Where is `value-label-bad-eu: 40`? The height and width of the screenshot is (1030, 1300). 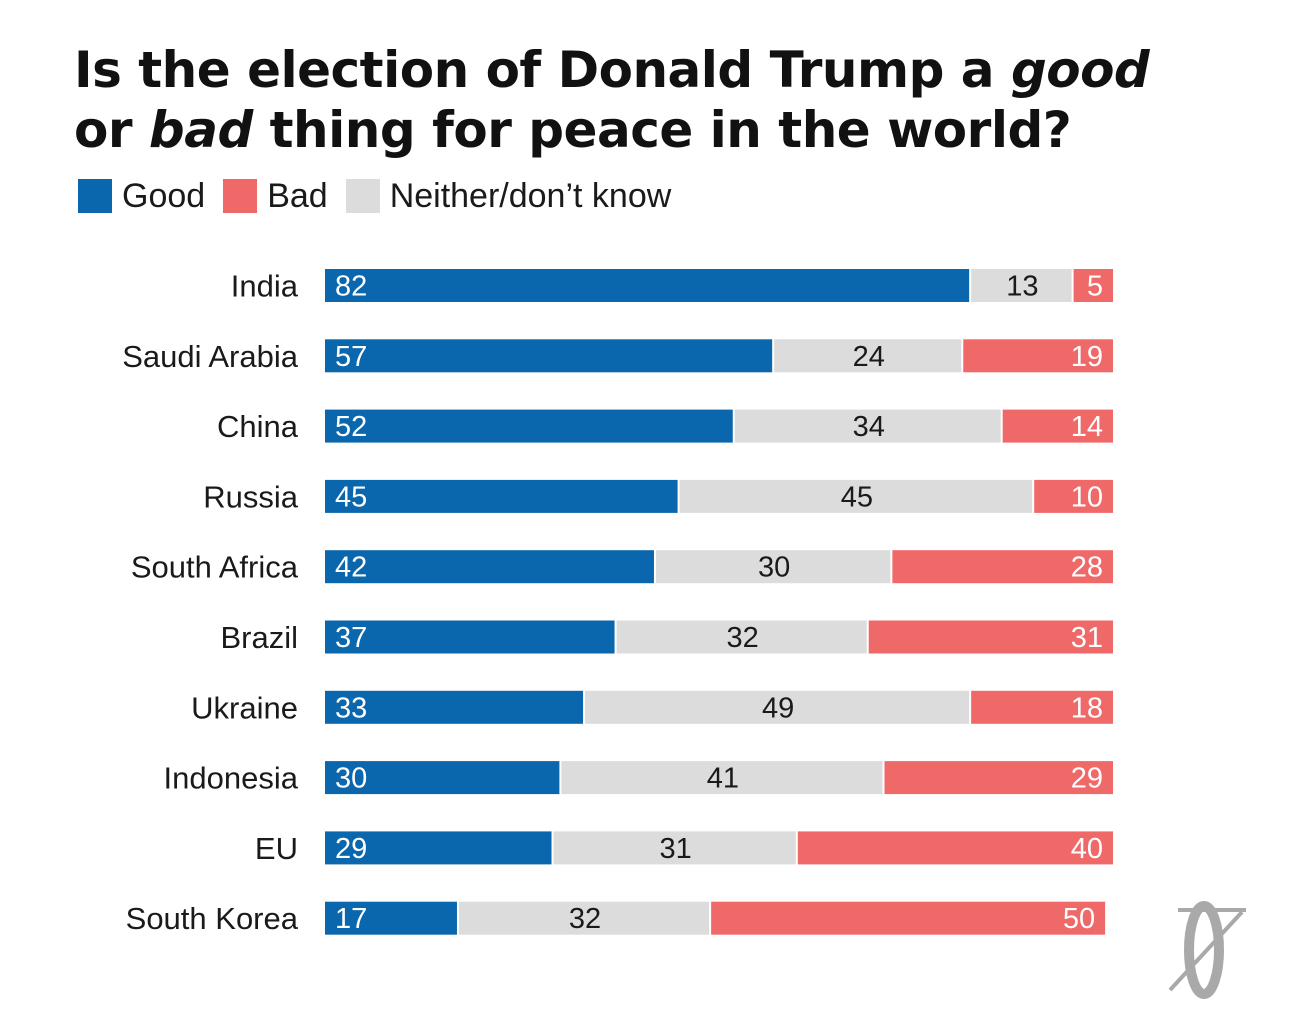
value-label-bad-eu: 40 is located at coordinates (1087, 849).